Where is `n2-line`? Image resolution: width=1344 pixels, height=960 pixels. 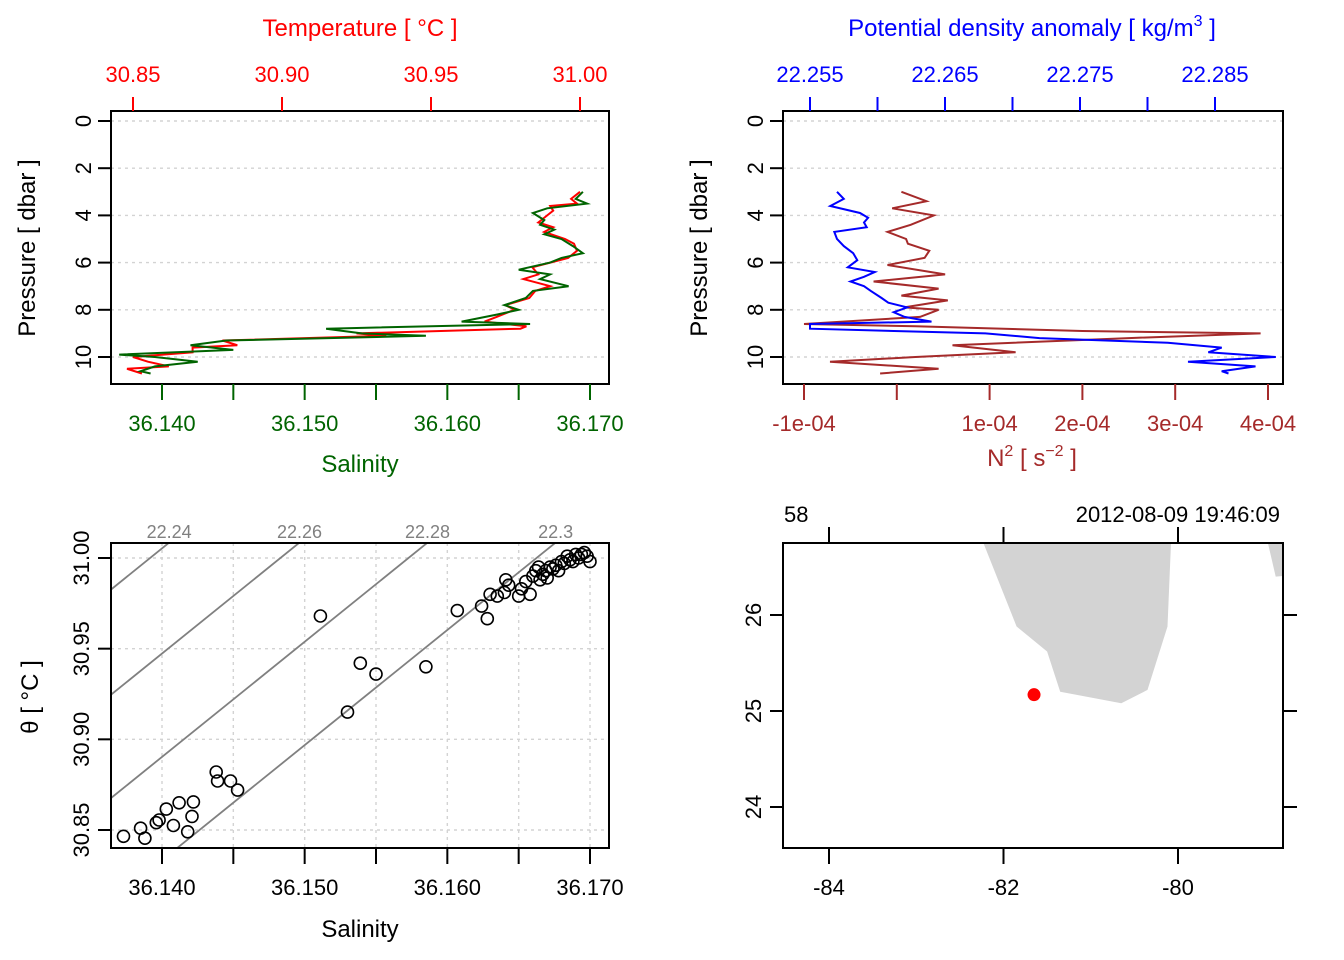 n2-line is located at coordinates (1032, 282).